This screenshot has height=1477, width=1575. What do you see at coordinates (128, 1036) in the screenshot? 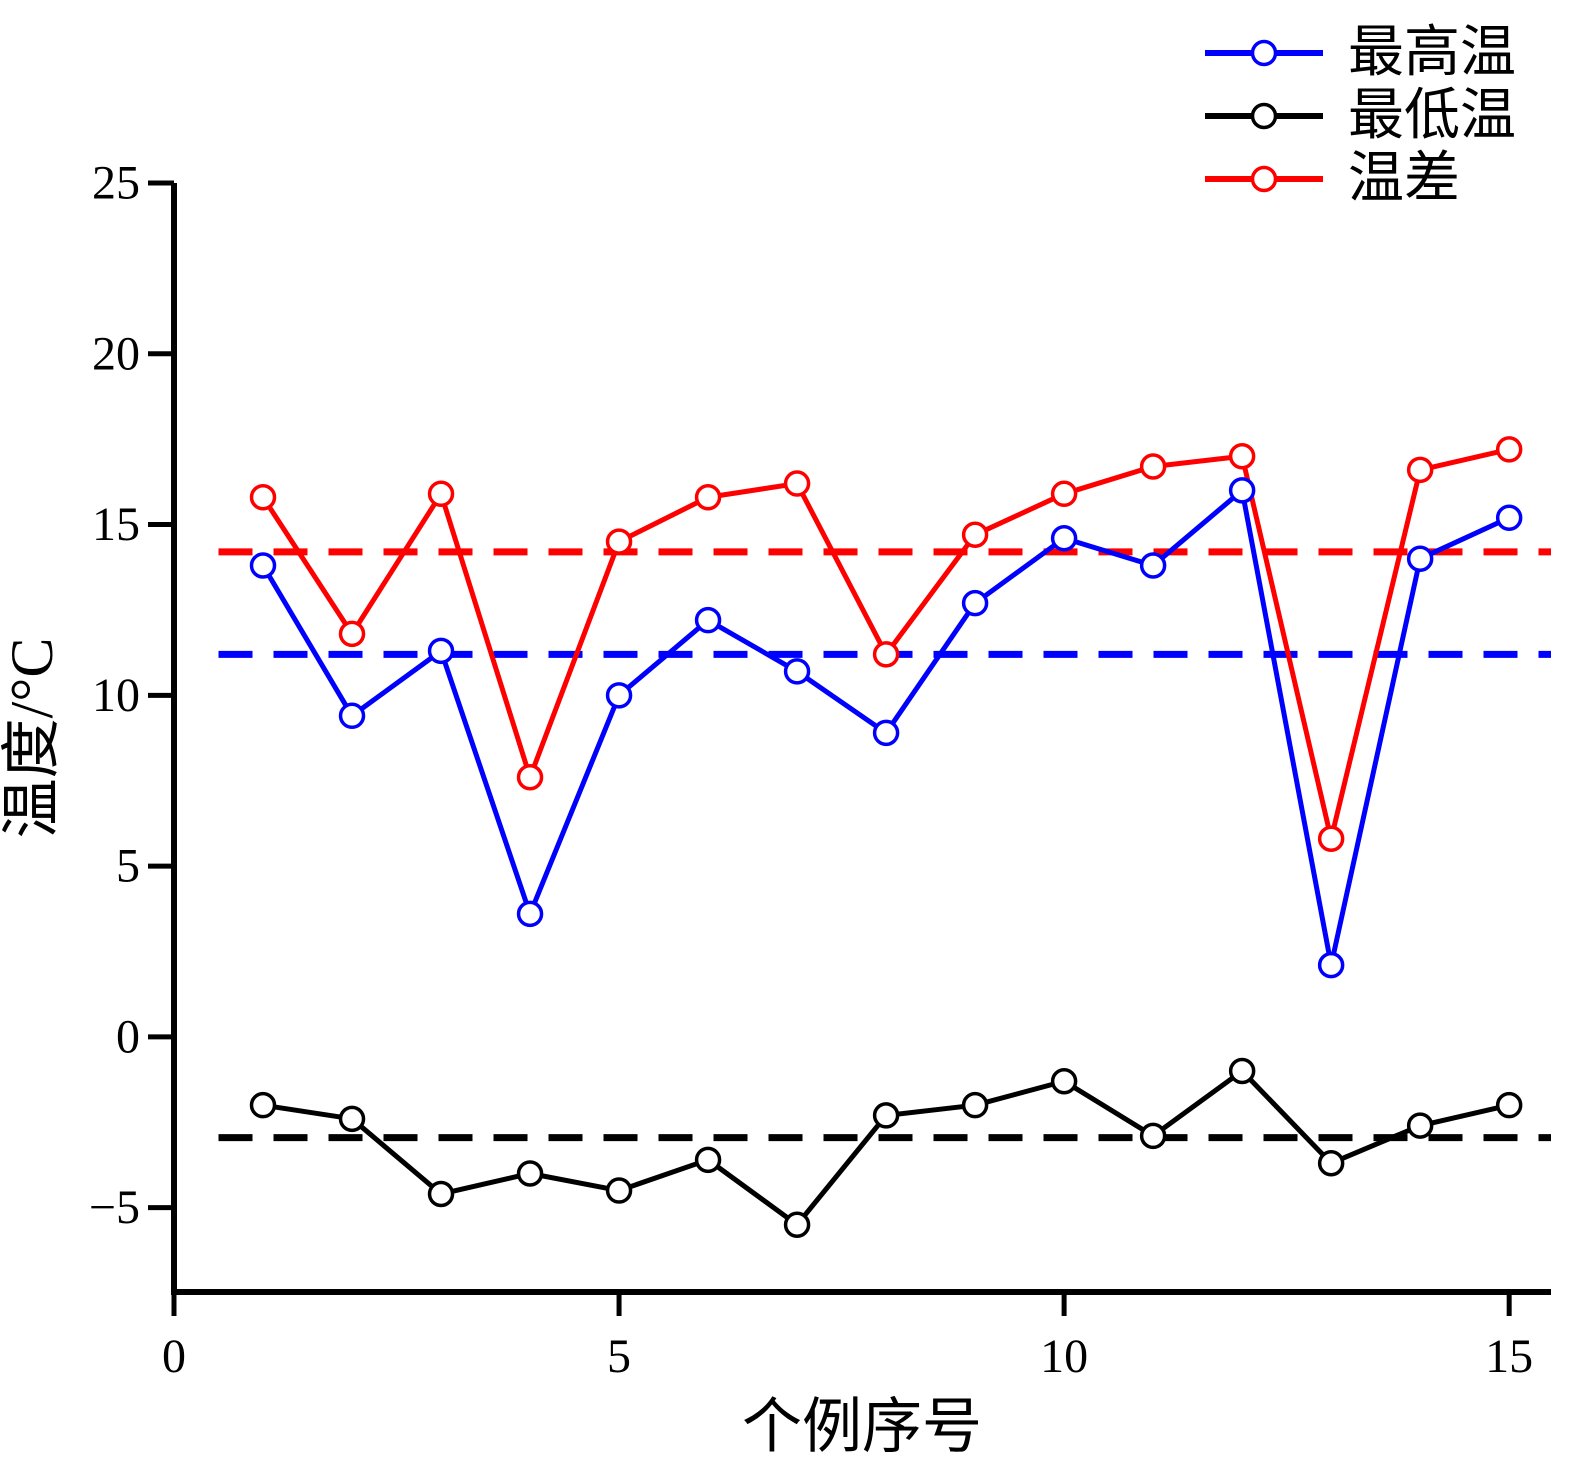
I see `y-tick-label: 0` at bounding box center [128, 1036].